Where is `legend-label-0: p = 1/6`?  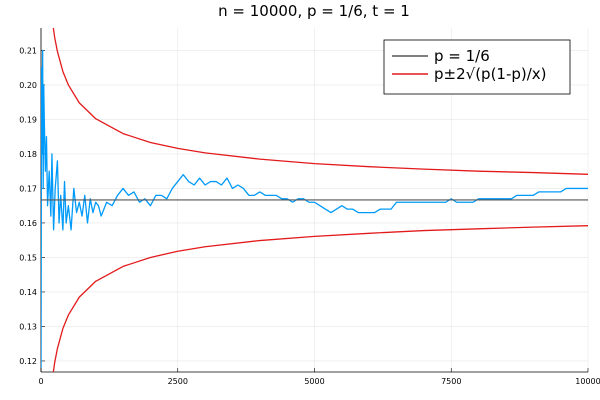
legend-label-0: p = 1/6 is located at coordinates (462, 56).